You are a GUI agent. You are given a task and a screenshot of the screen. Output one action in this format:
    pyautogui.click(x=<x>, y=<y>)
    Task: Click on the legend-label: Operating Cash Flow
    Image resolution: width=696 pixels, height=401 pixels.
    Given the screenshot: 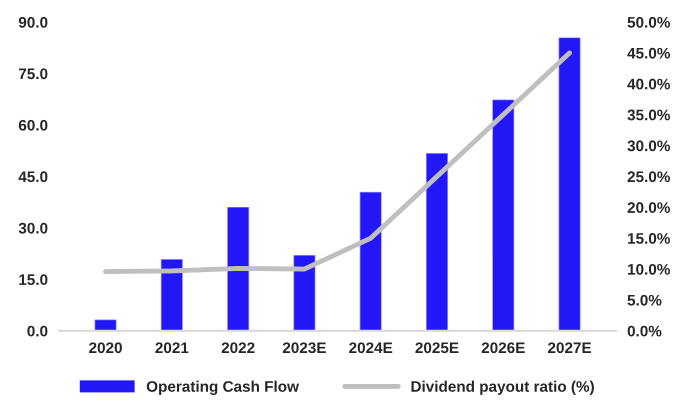 What is the action you would take?
    pyautogui.click(x=222, y=387)
    